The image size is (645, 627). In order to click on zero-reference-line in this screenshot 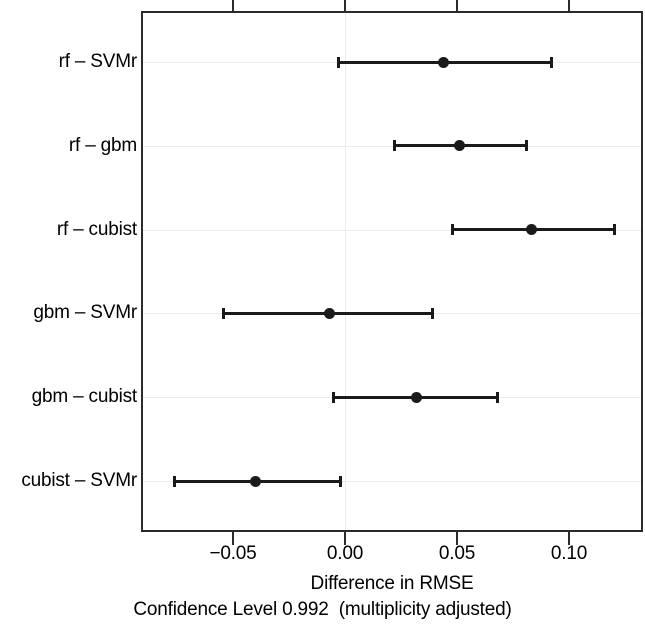, I will do `click(345, 271)`.